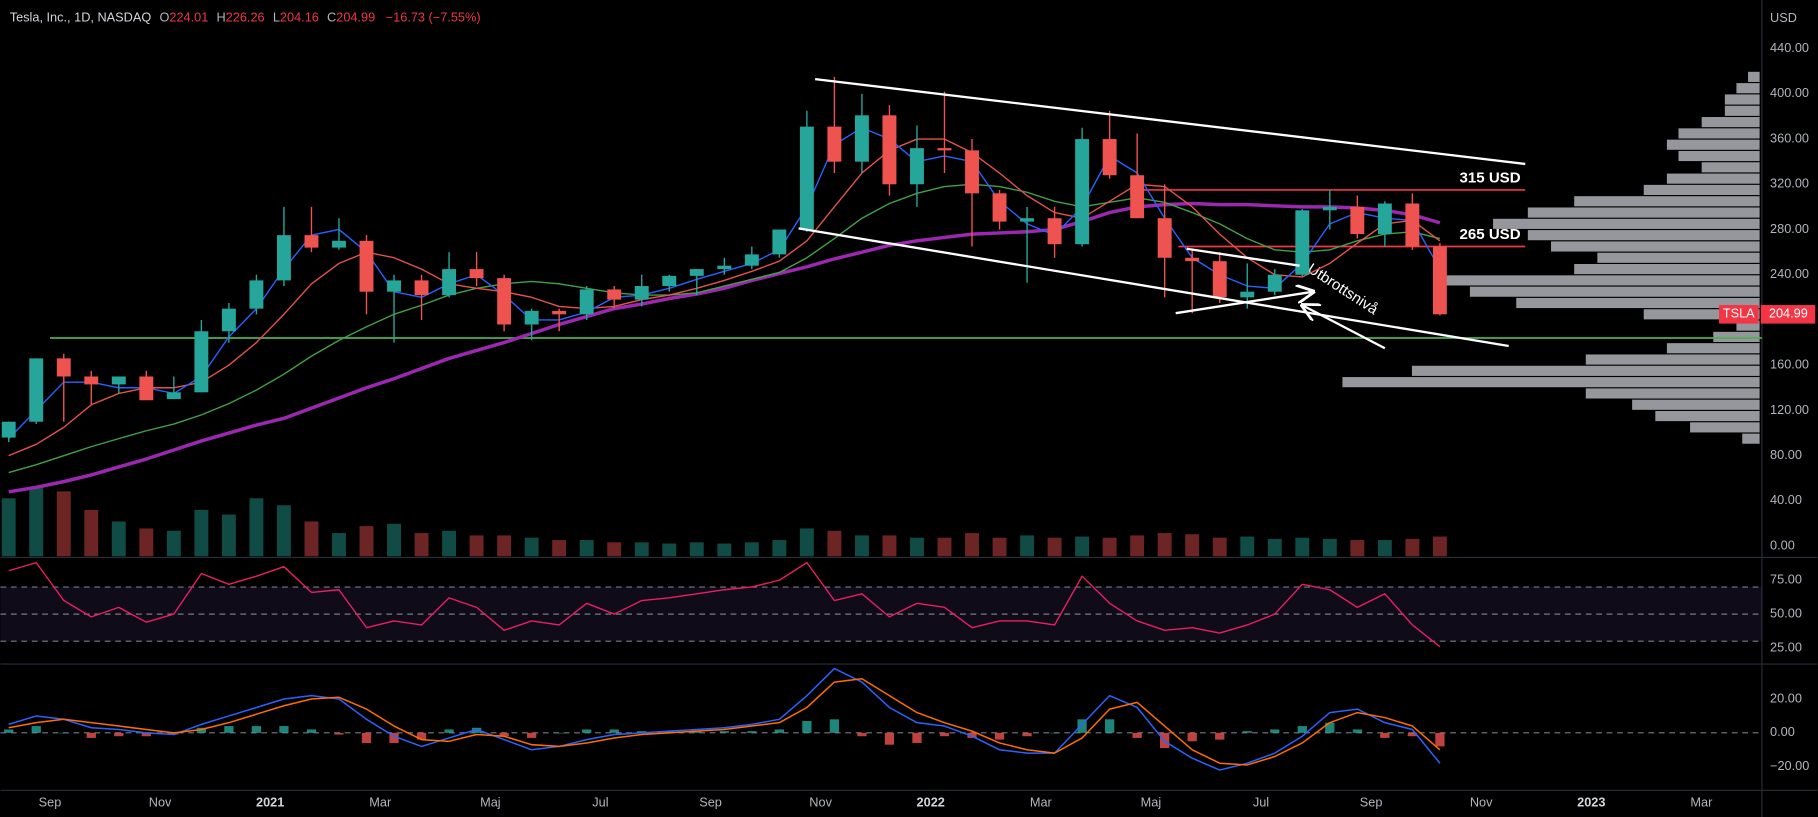 The width and height of the screenshot is (1818, 817). Describe the element at coordinates (1786, 499) in the screenshot. I see `y-tick-label: 40.00` at that location.